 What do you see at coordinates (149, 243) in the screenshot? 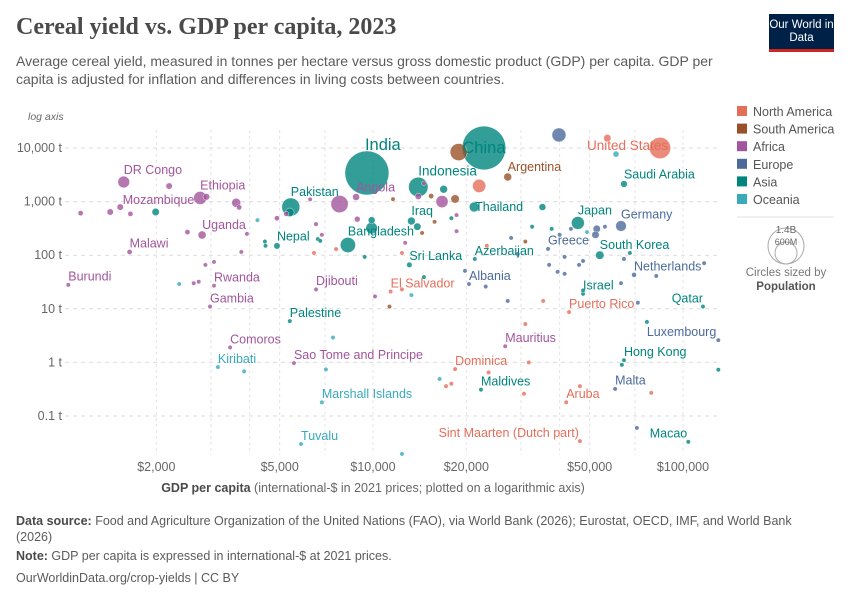
I see `point-label: Malawi` at bounding box center [149, 243].